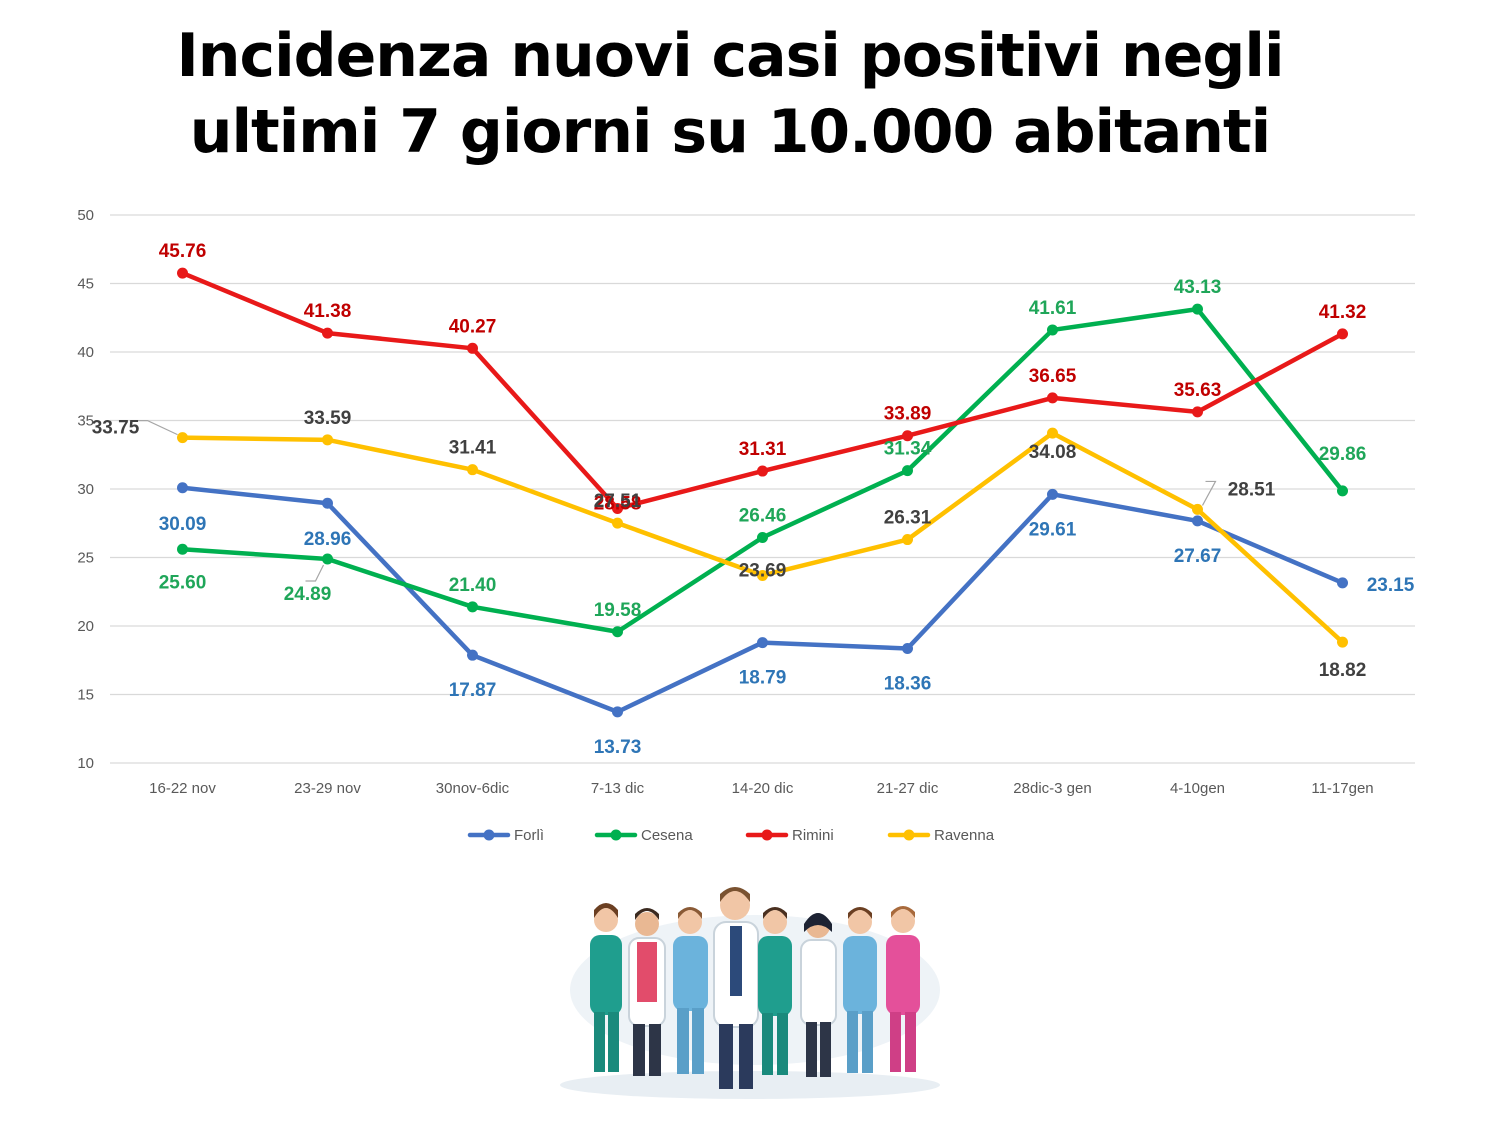 The height and width of the screenshot is (1125, 1500). I want to click on y-tick-label: 40, so click(85, 352).